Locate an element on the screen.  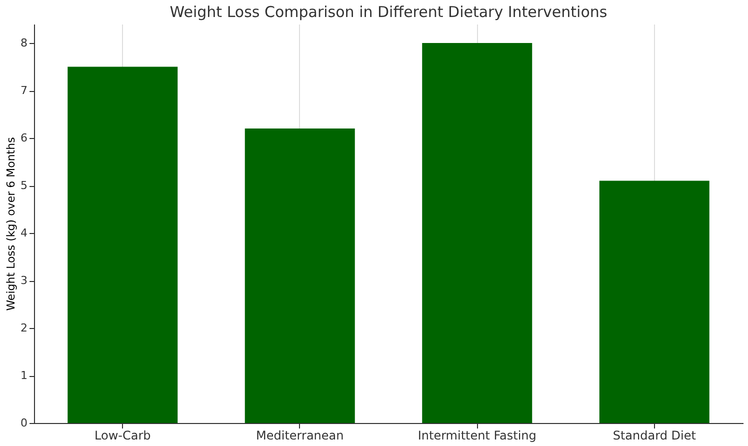
y-tick-label: 5 is located at coordinates (24, 185).